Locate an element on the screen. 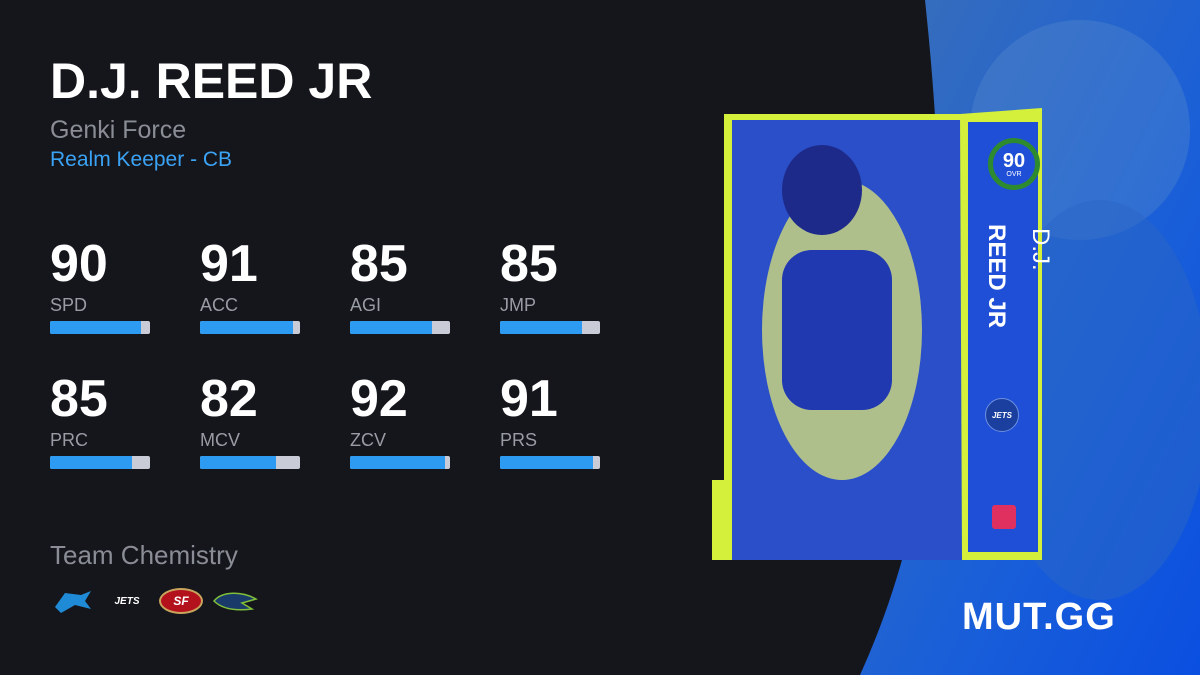 This screenshot has width=1200, height=675. team-chemistry-logos: JETS SF is located at coordinates (154, 601).